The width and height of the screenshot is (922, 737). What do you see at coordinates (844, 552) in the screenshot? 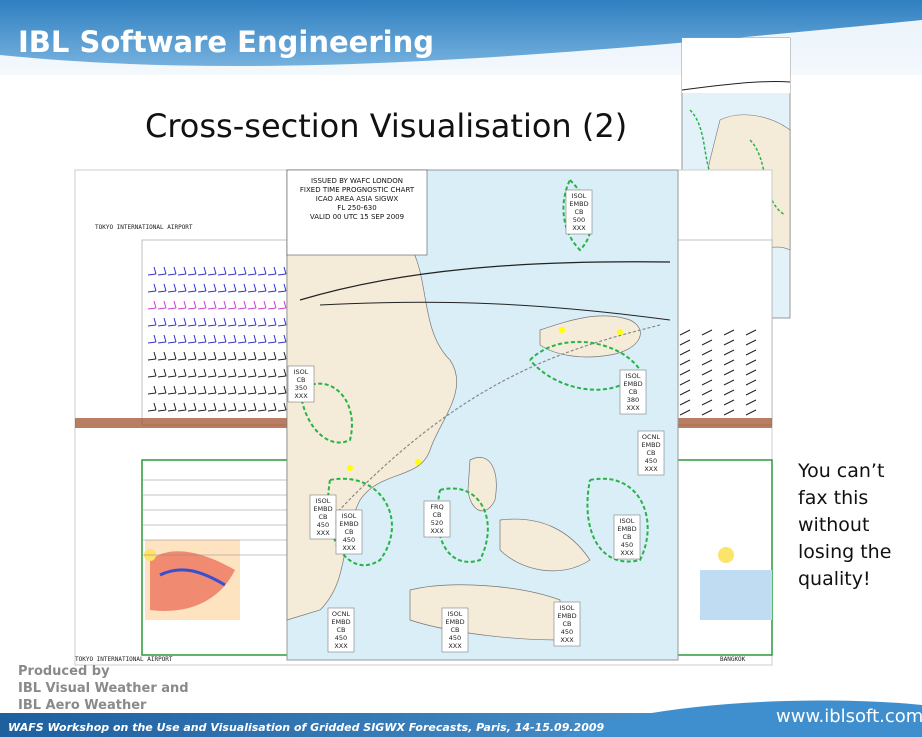
I see `side-note: losing the` at bounding box center [844, 552].